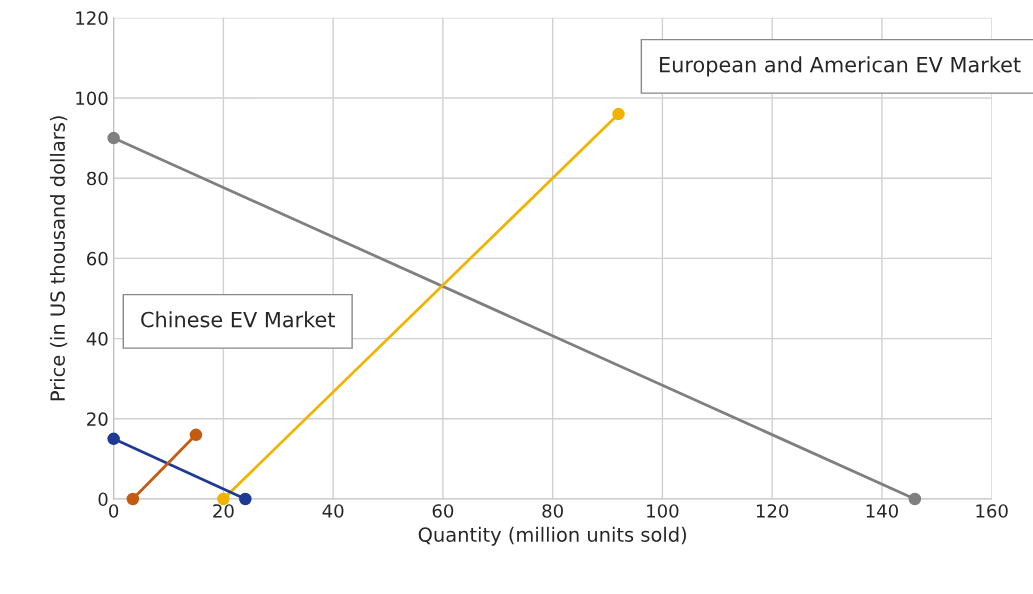 This screenshot has height=594, width=1033. What do you see at coordinates (552, 511) in the screenshot?
I see `x-tick-label: 80` at bounding box center [552, 511].